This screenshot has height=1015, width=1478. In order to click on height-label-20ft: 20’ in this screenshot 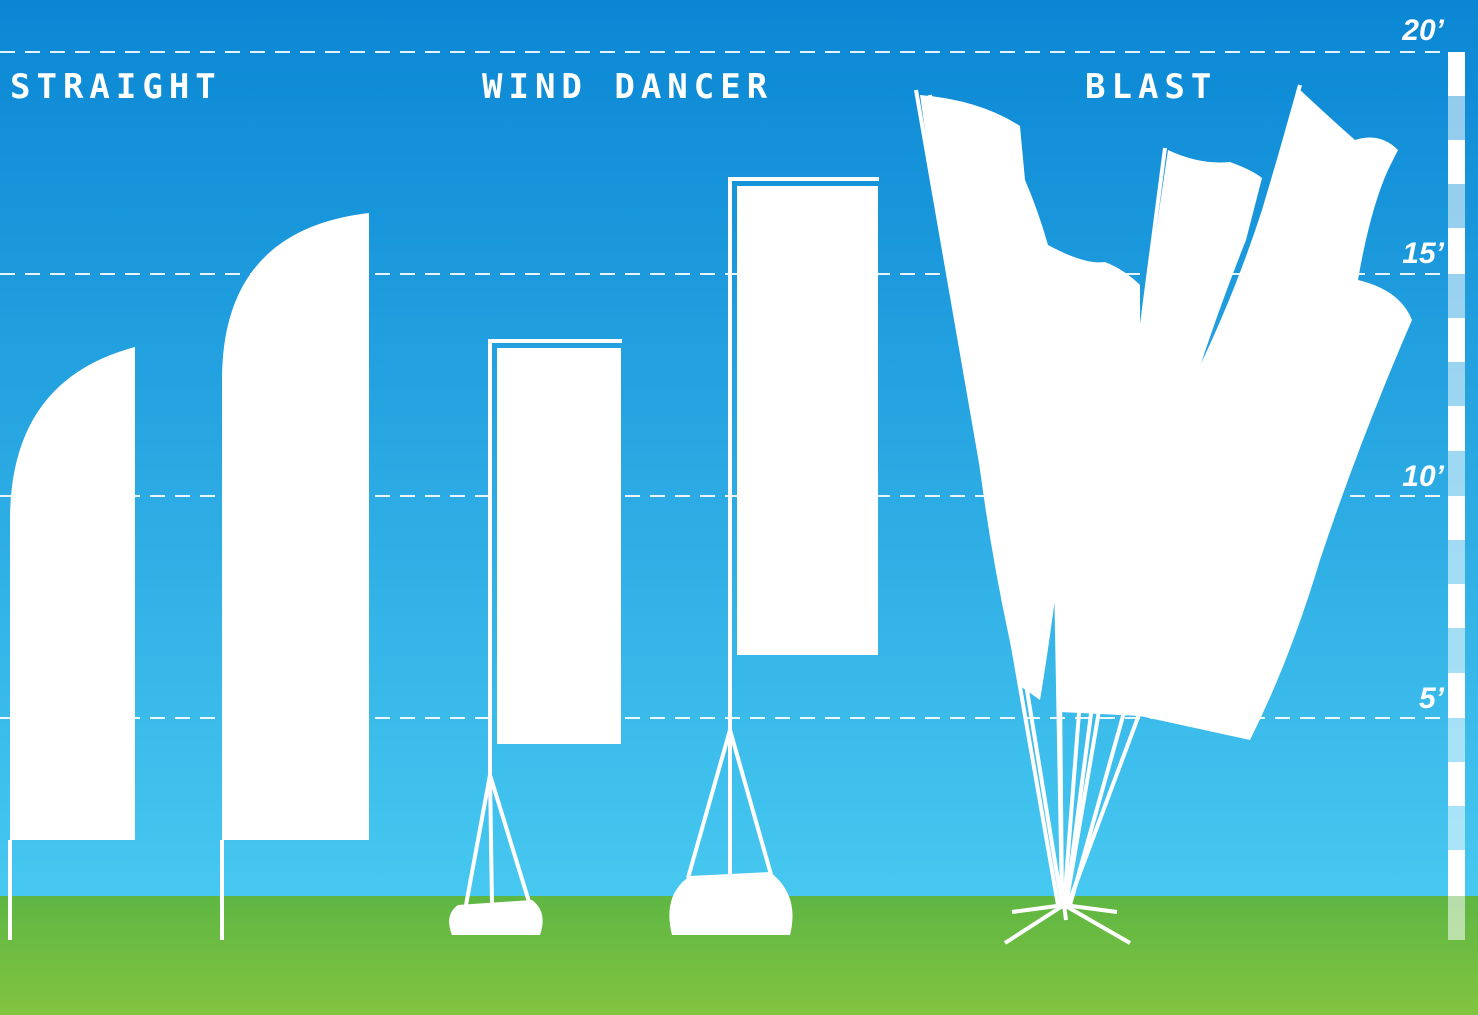, I will do `click(1422, 30)`.